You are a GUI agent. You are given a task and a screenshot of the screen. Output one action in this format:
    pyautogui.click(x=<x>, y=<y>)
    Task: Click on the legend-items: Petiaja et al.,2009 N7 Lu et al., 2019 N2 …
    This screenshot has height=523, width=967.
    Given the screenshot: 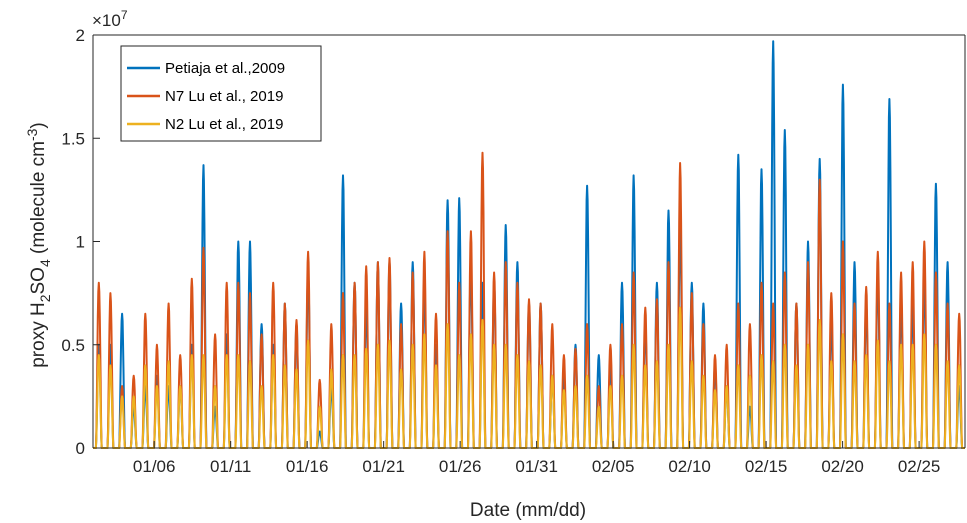 What is the action you would take?
    pyautogui.click(x=206, y=96)
    